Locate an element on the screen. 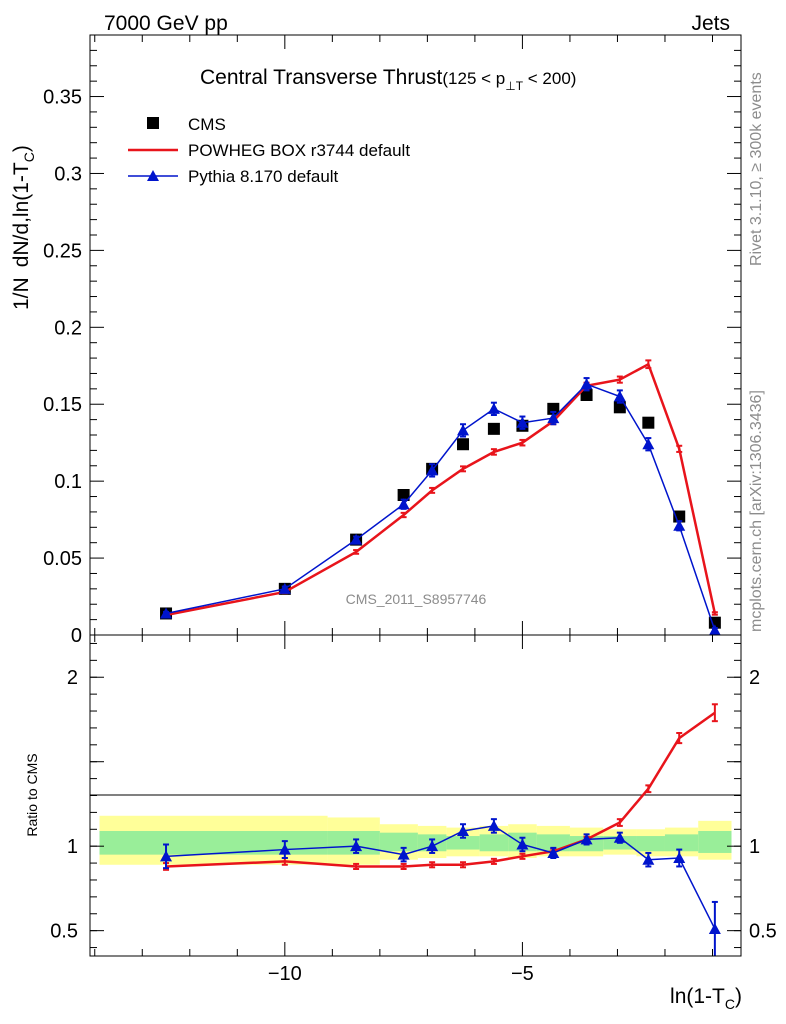 The image size is (786, 1024). legend-label-pythia: Pythia 8.170 default is located at coordinates (263, 176).